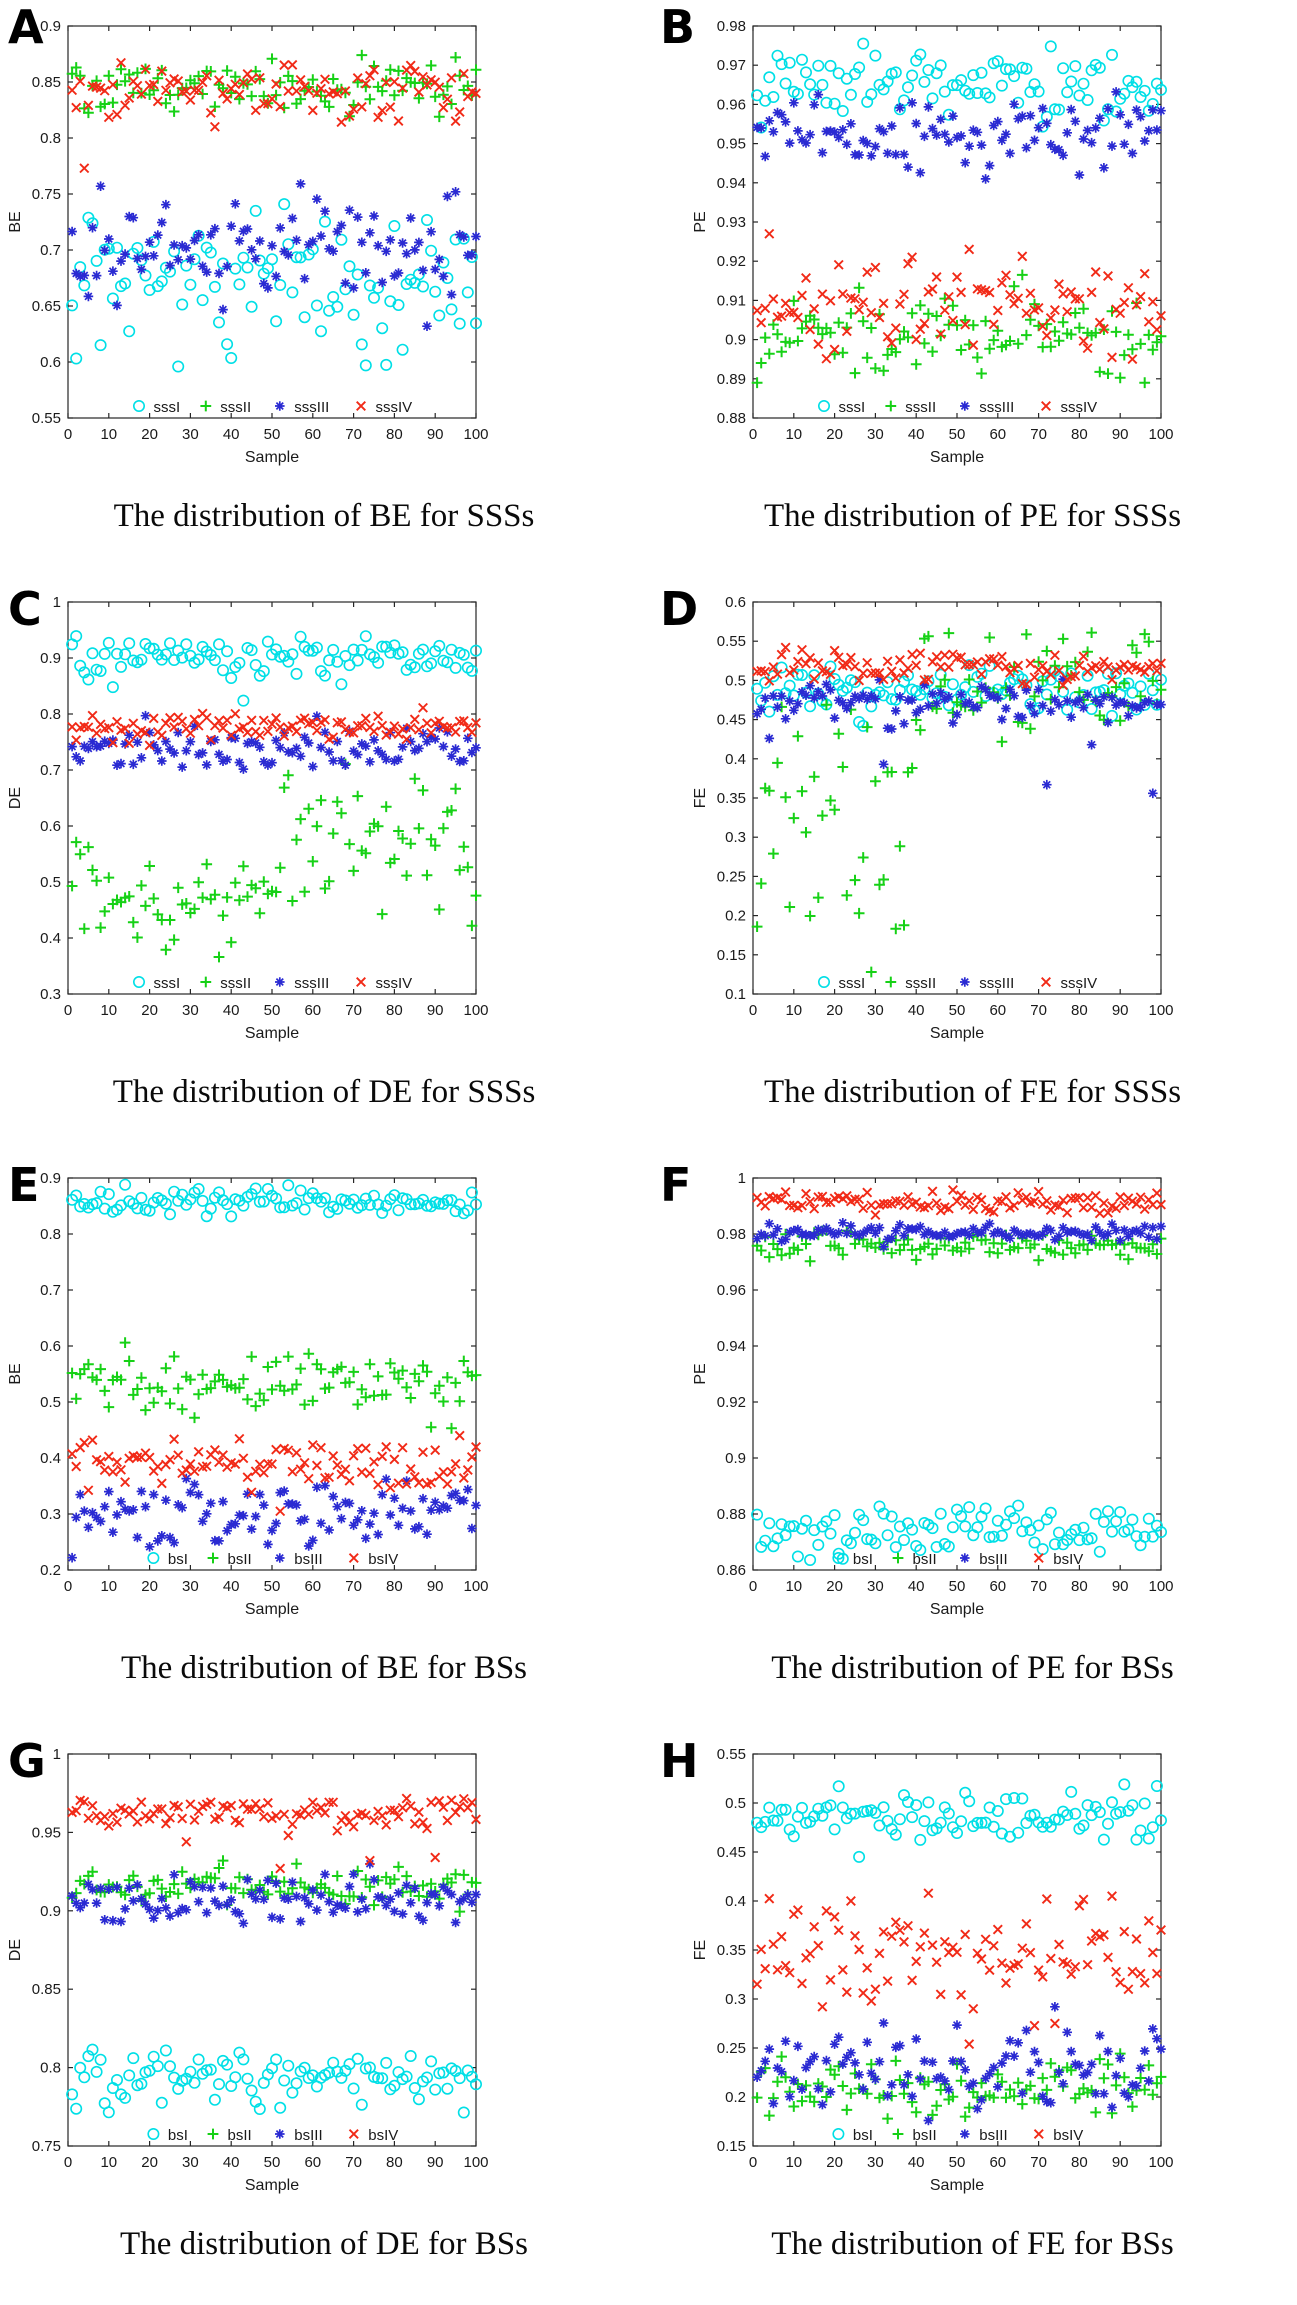  What do you see at coordinates (50, 994) in the screenshot?
I see `svg-text: 0.3` at bounding box center [50, 994].